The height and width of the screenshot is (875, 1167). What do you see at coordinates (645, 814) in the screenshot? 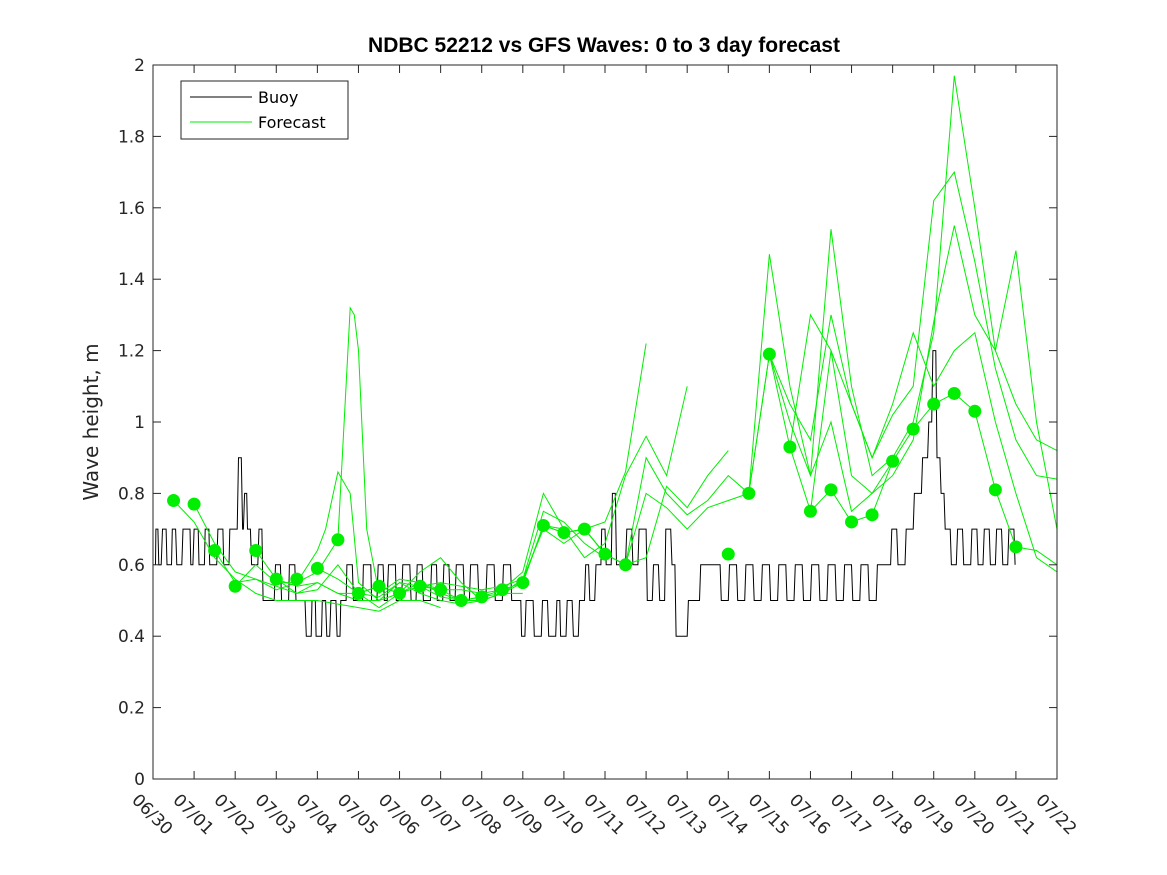
I see `x-tick-label: 07/12` at bounding box center [645, 814].